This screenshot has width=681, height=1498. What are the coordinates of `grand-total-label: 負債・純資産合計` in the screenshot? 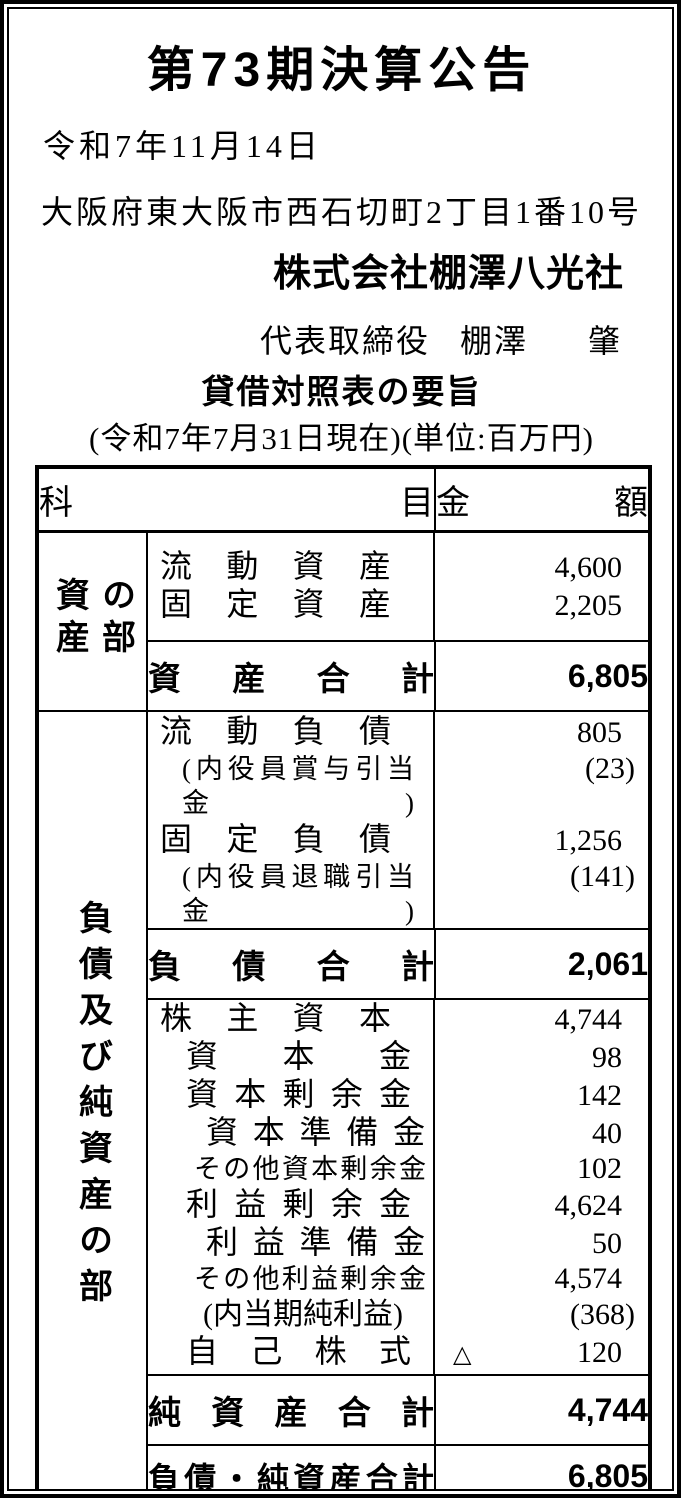 It's located at (291, 1466).